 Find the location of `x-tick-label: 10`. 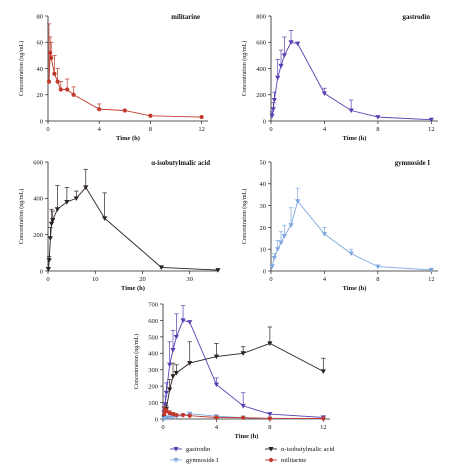

x-tick-label: 10 is located at coordinates (95, 279).